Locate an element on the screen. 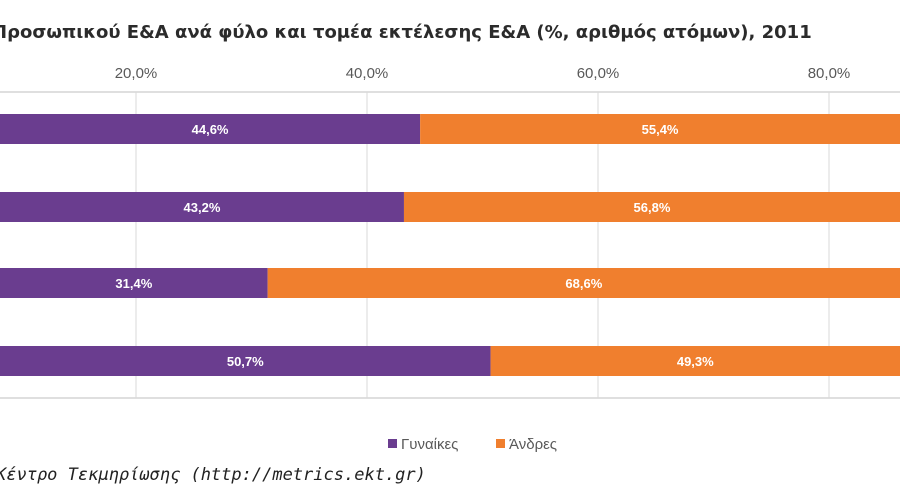 This screenshot has height=500, width=900. data-label-women: 43,2% is located at coordinates (202, 207).